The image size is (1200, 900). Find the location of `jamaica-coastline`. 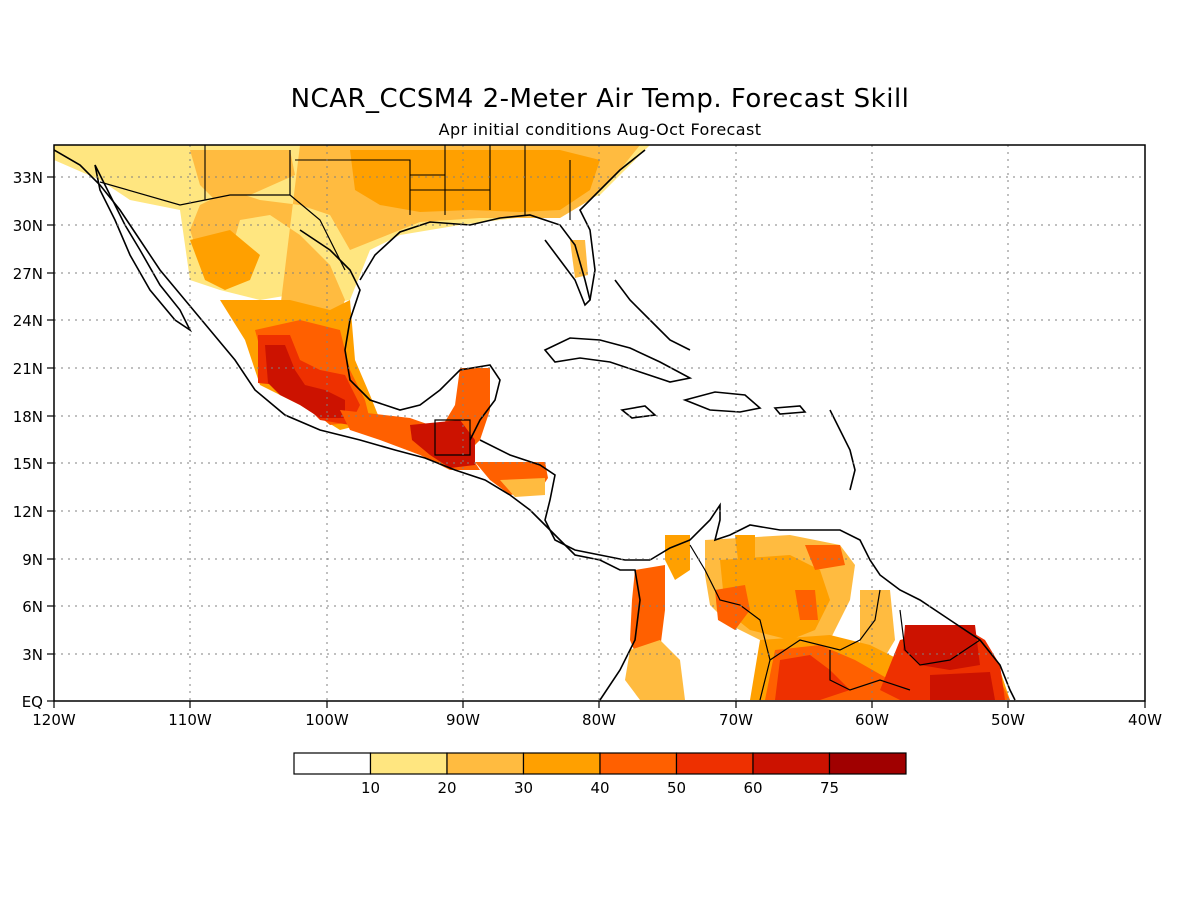

jamaica-coastline is located at coordinates (638, 412).